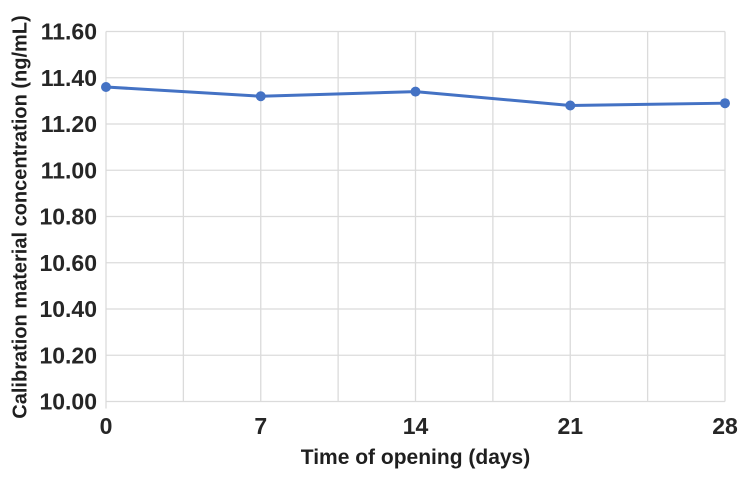 The height and width of the screenshot is (480, 750). Describe the element at coordinates (416, 426) in the screenshot. I see `x-tick-label: 14` at that location.